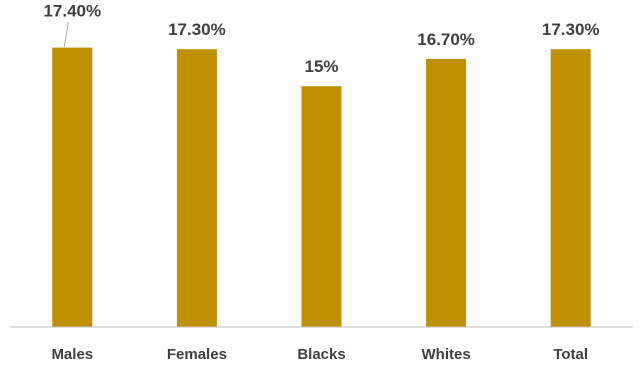  What do you see at coordinates (446, 193) in the screenshot?
I see `bar-whites` at bounding box center [446, 193].